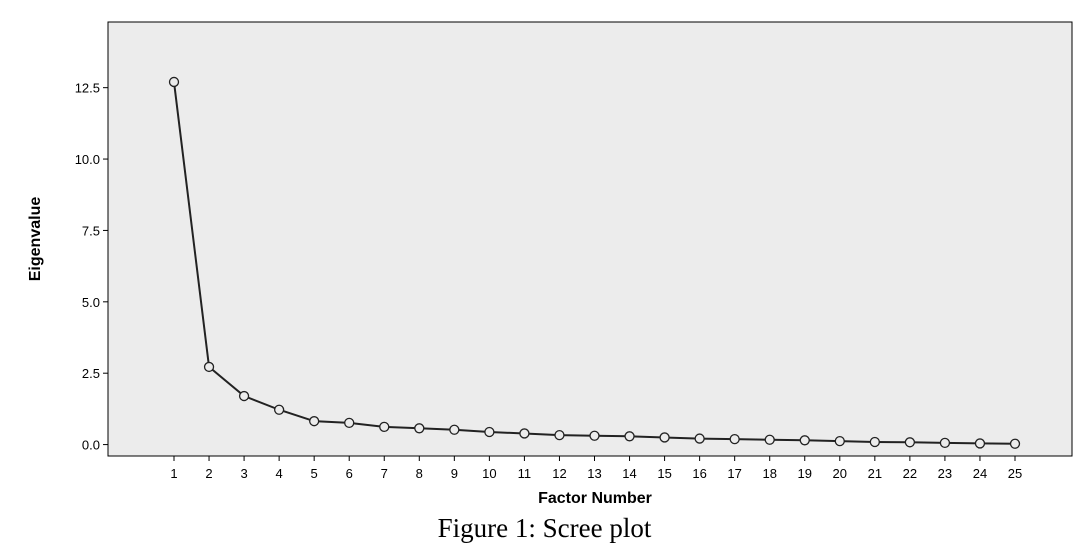 The width and height of the screenshot is (1089, 544). I want to click on x-tick-label: 20, so click(840, 473).